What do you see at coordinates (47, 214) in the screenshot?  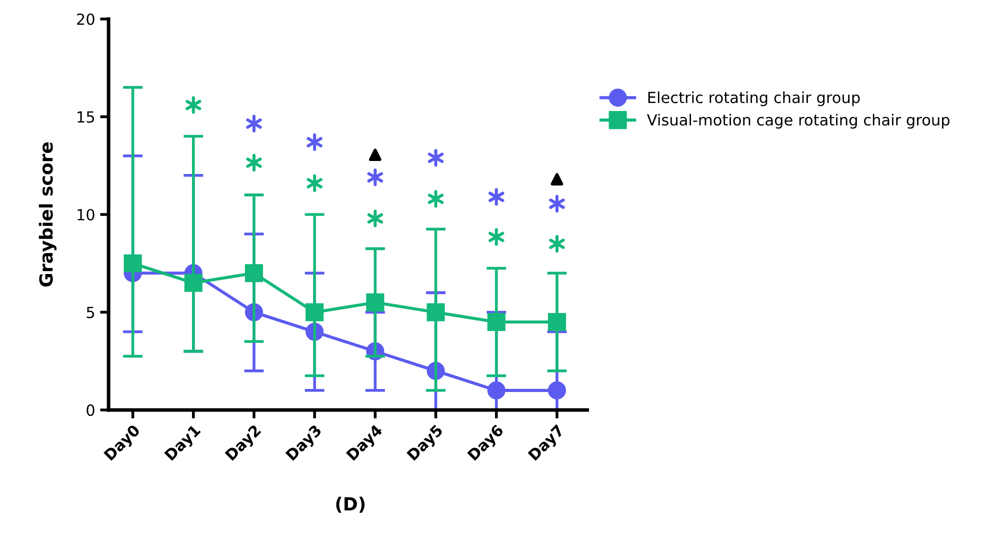 I see `y-axis-title: Graybiel score` at bounding box center [47, 214].